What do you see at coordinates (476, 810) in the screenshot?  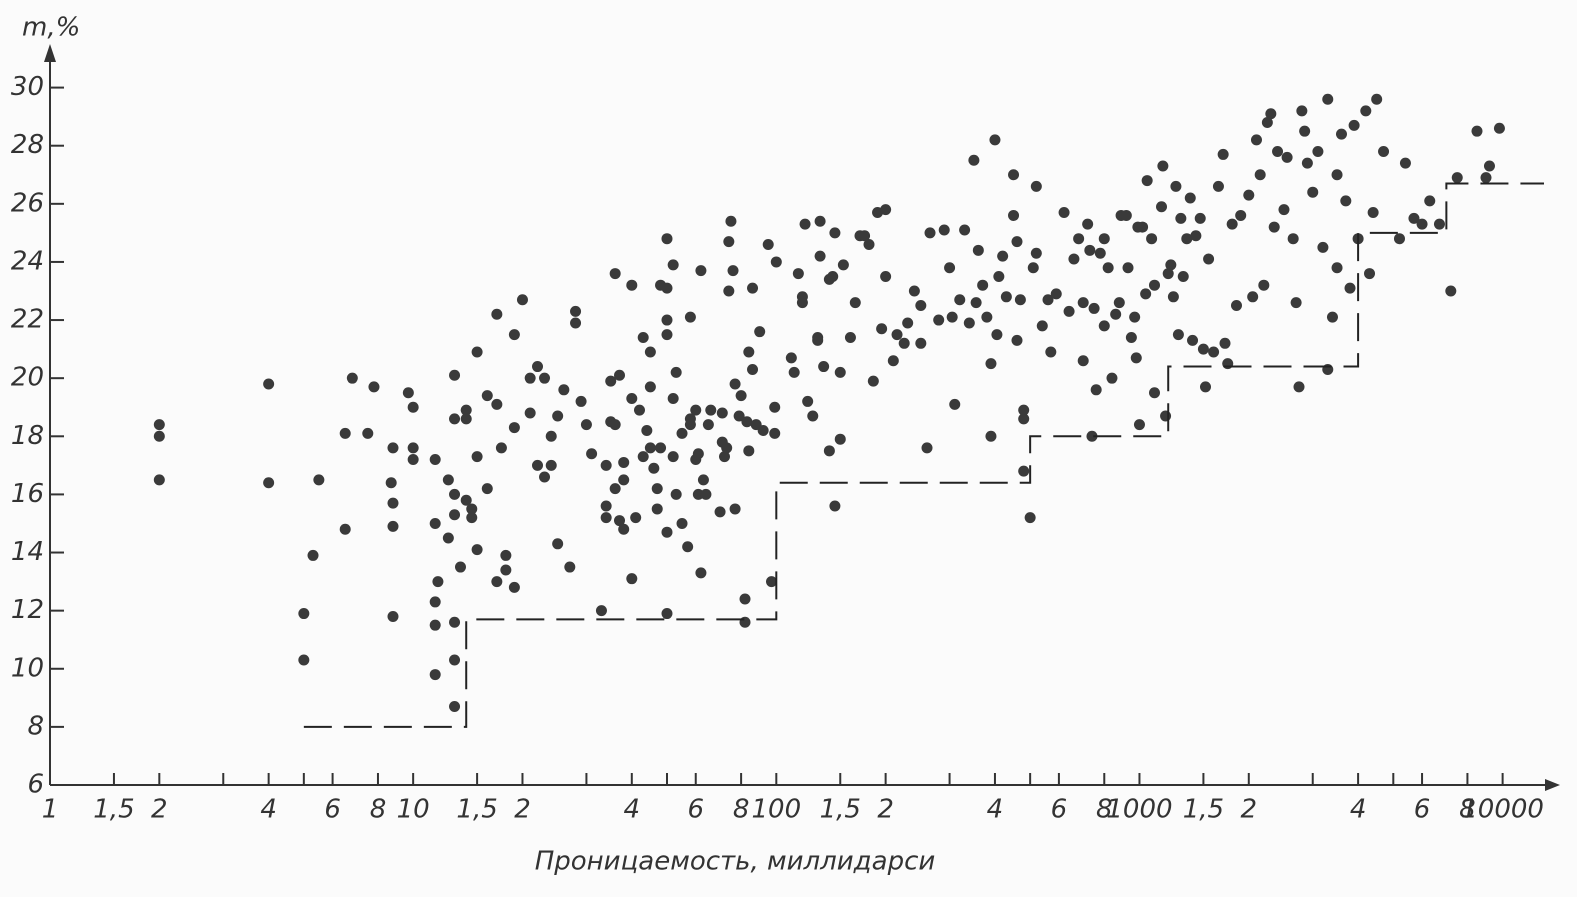 I see `x-tick-label: 1,5` at bounding box center [476, 810].